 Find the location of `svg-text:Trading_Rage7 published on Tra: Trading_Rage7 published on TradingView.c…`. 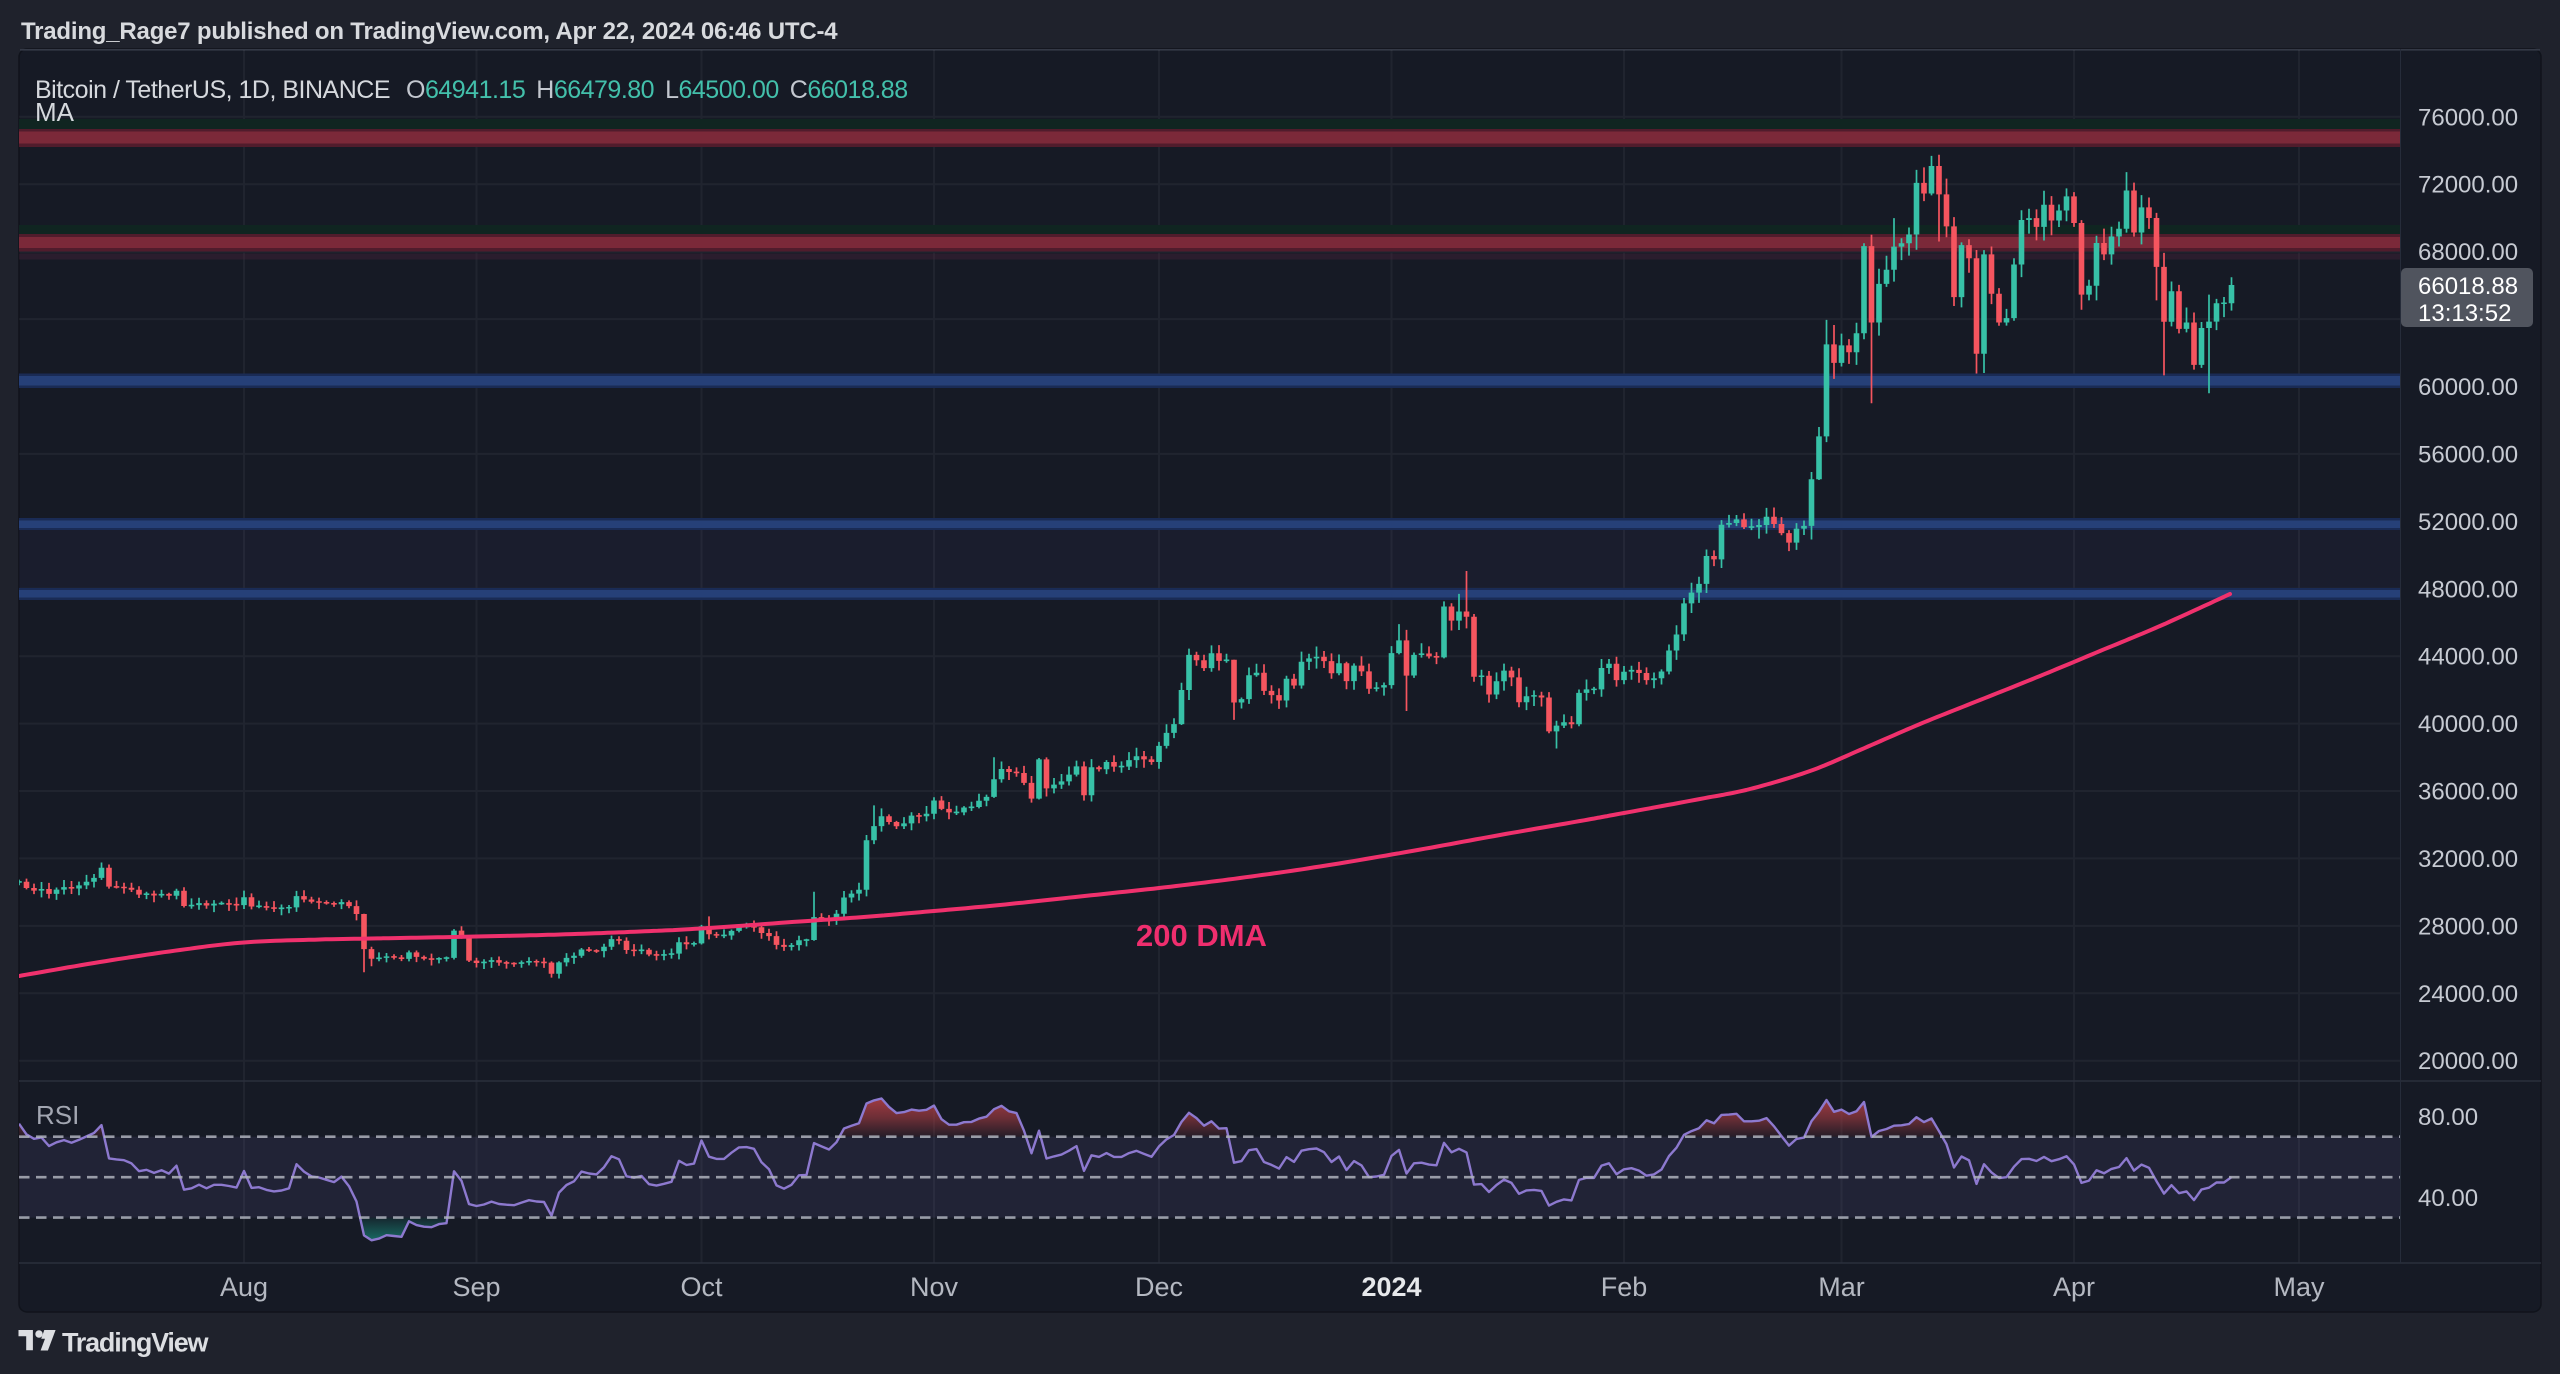

svg-text:Trading_Rage7 published on Tra: Trading_Rage7 published on TradingView.c… is located at coordinates (429, 31).